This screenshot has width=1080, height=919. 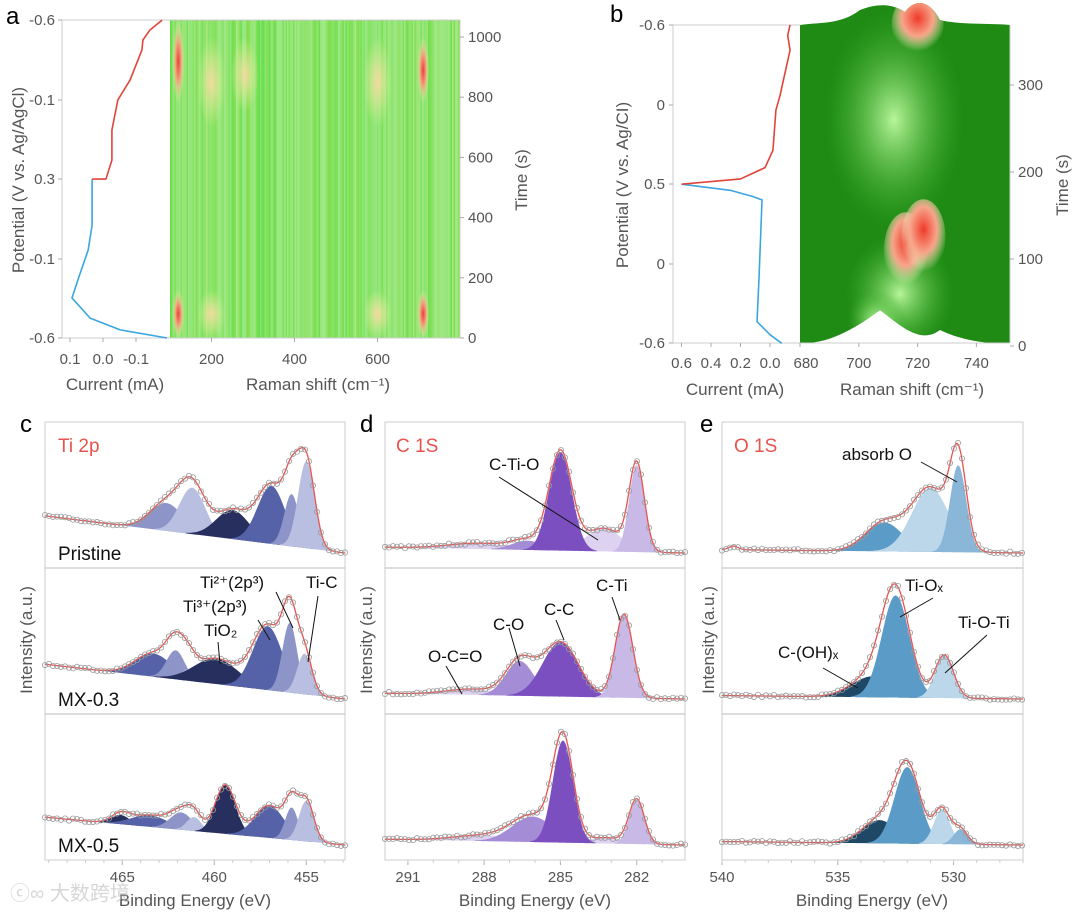 What do you see at coordinates (872, 900) in the screenshot?
I see `x-axis-label-e: Binding Energy (eV)` at bounding box center [872, 900].